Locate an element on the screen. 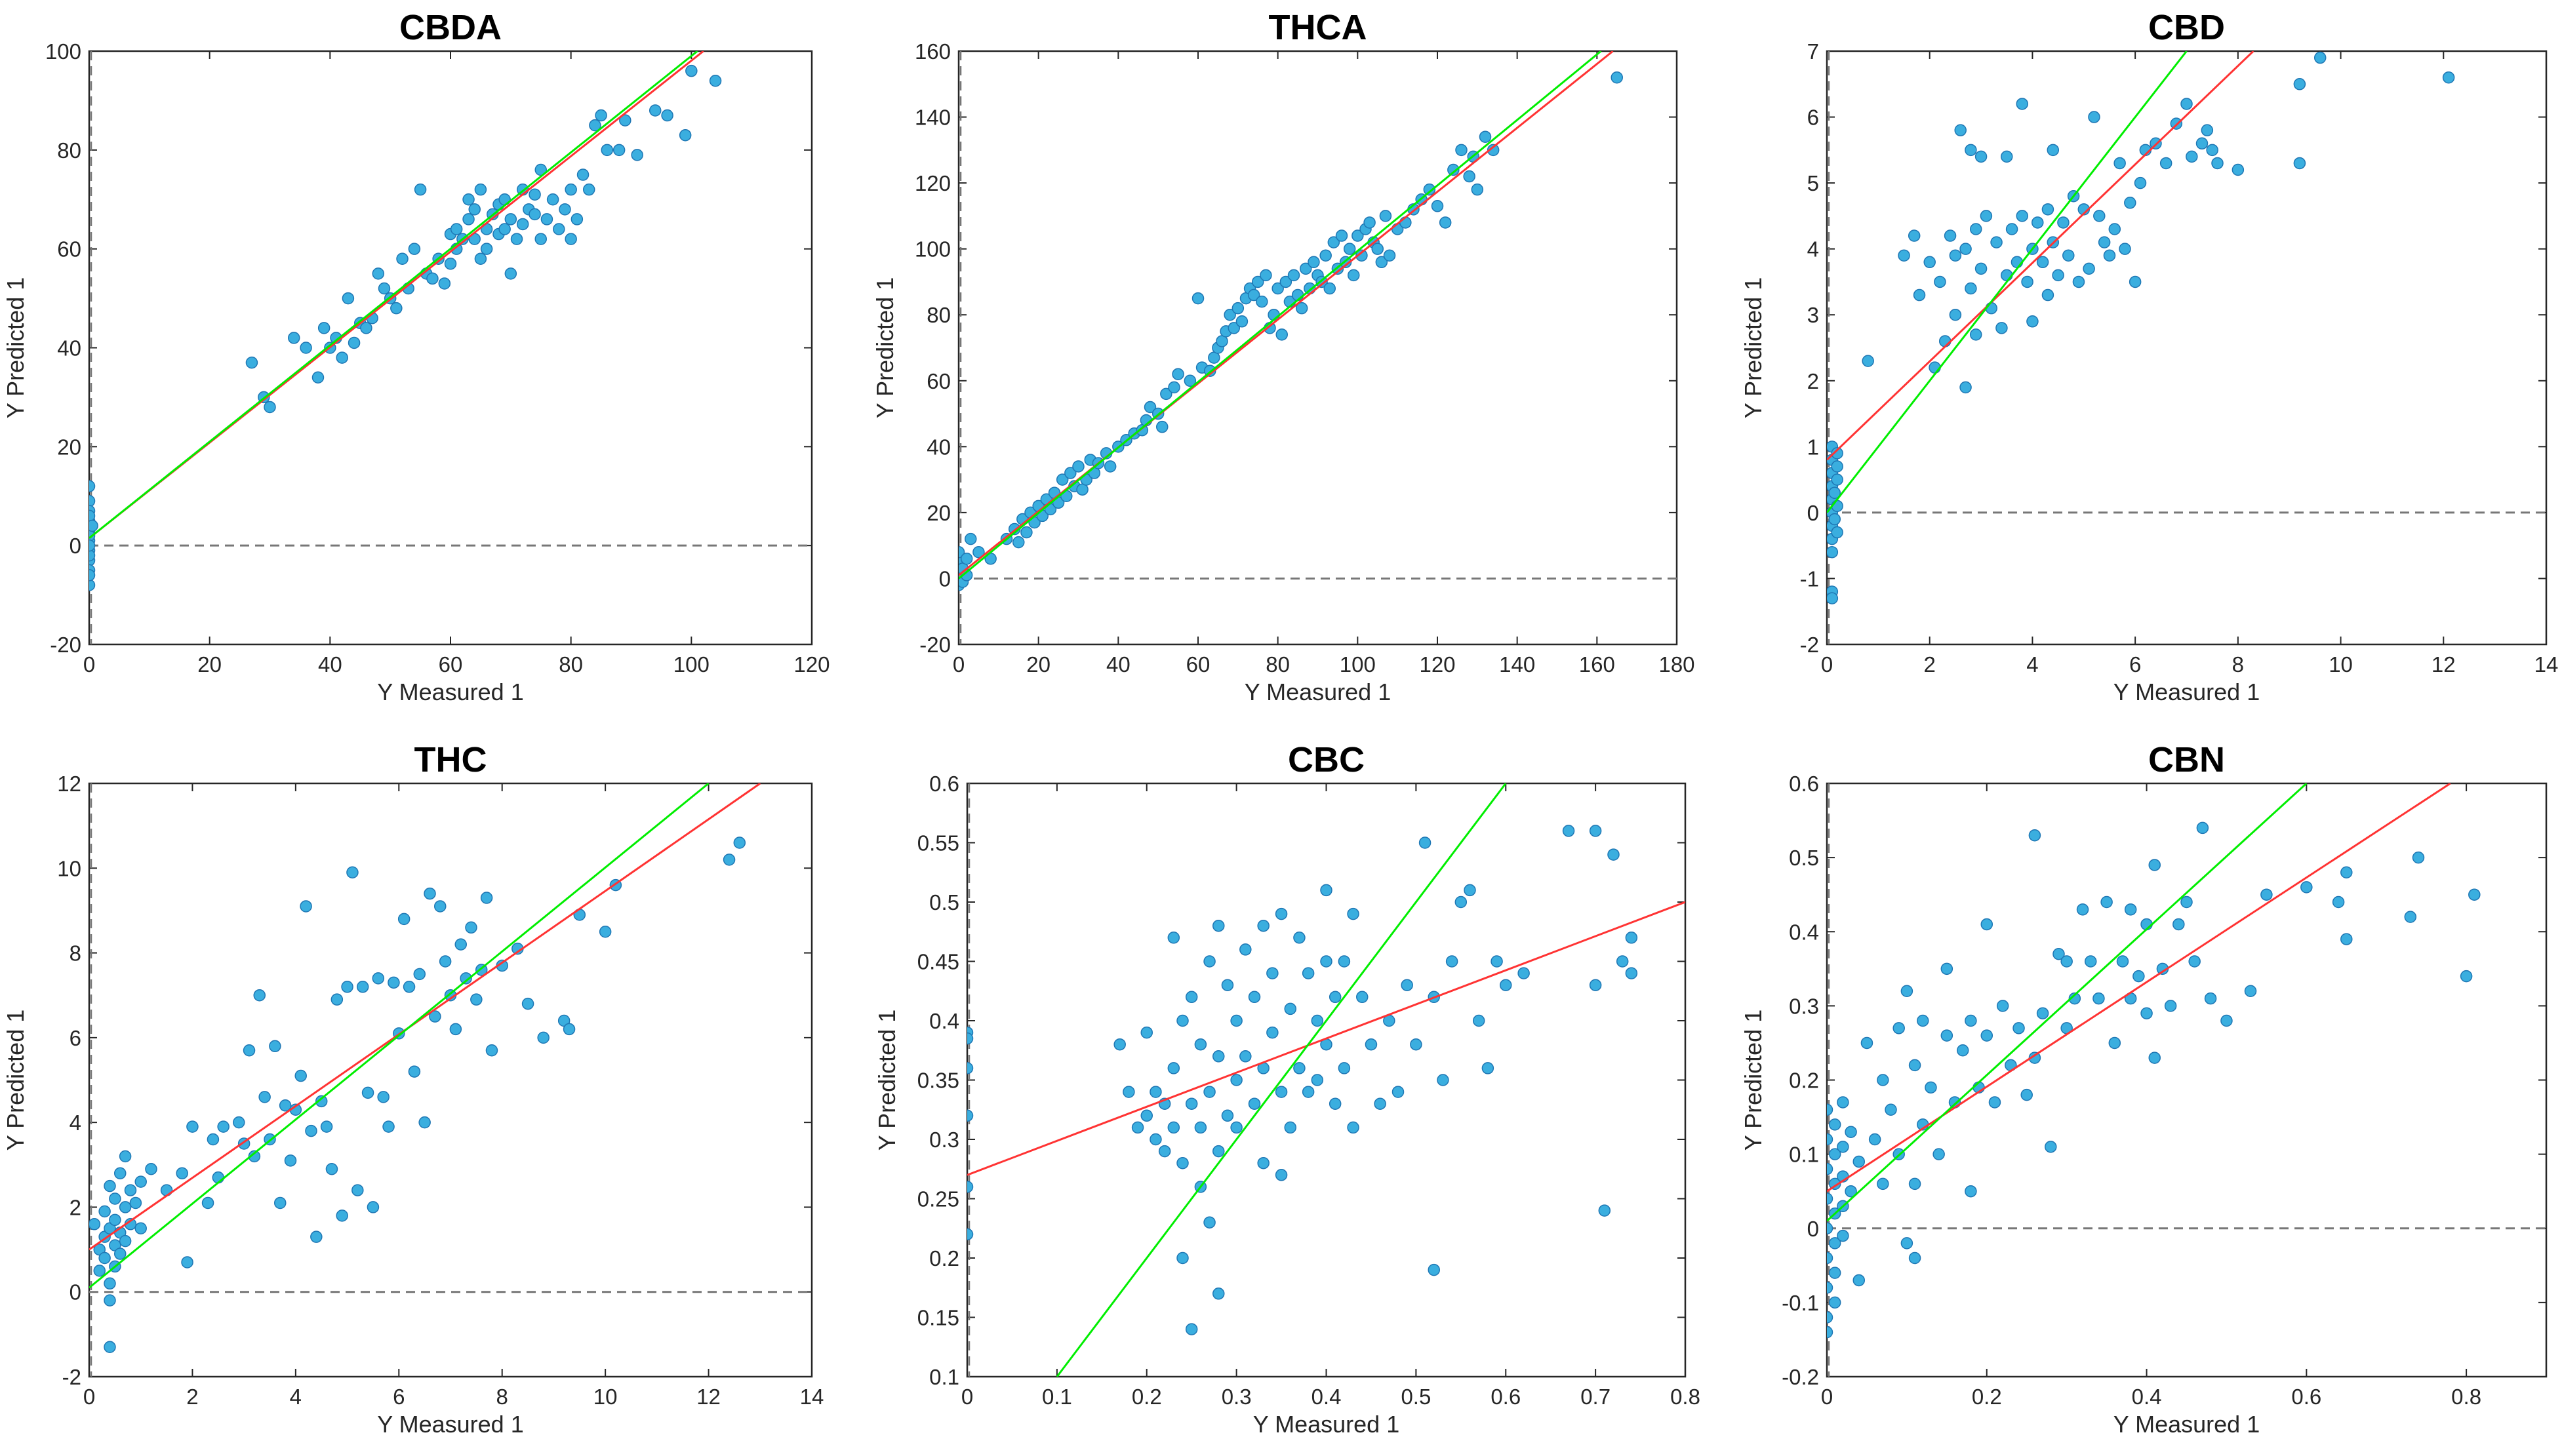  x-tick-label: 4 is located at coordinates (2032, 664).